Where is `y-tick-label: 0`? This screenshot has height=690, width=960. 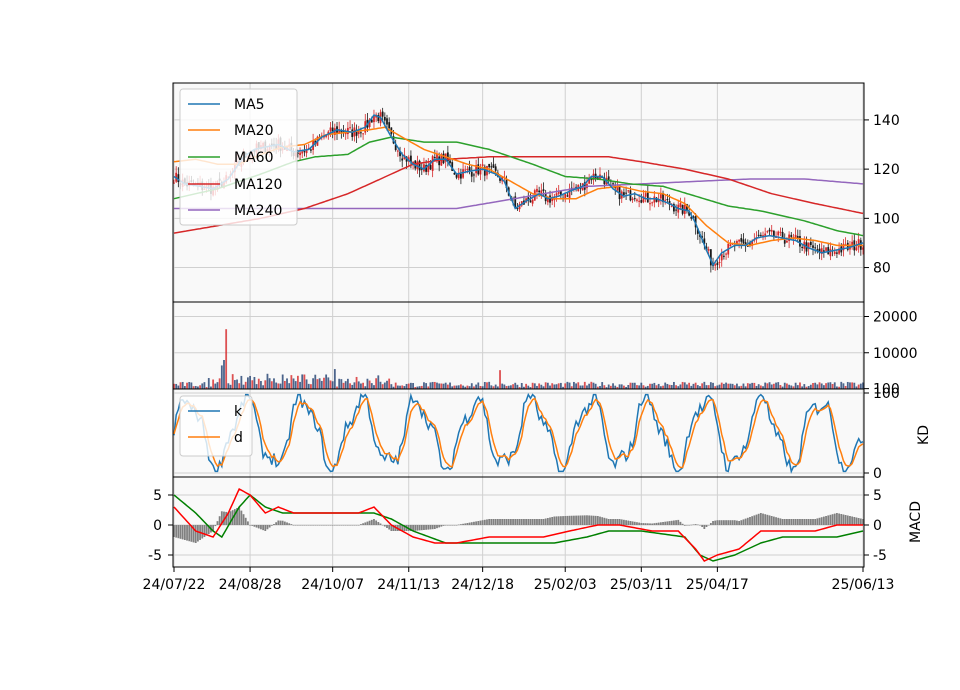 y-tick-label: 0 is located at coordinates (877, 526).